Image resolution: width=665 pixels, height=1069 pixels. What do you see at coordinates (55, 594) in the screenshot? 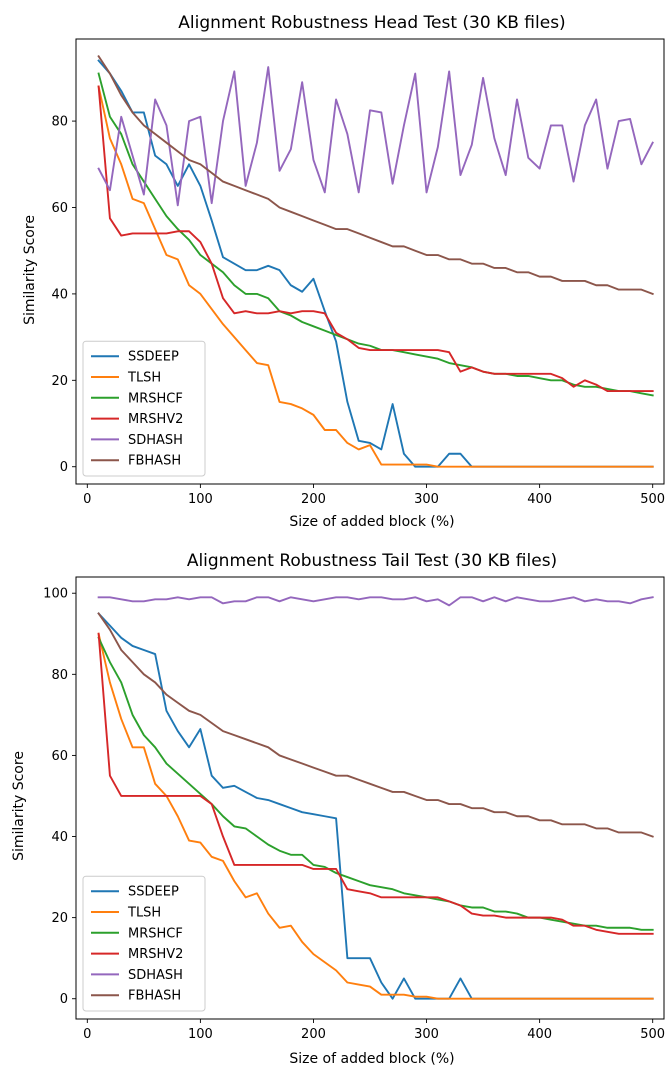
I see `y-tick-label: 100` at bounding box center [55, 594].